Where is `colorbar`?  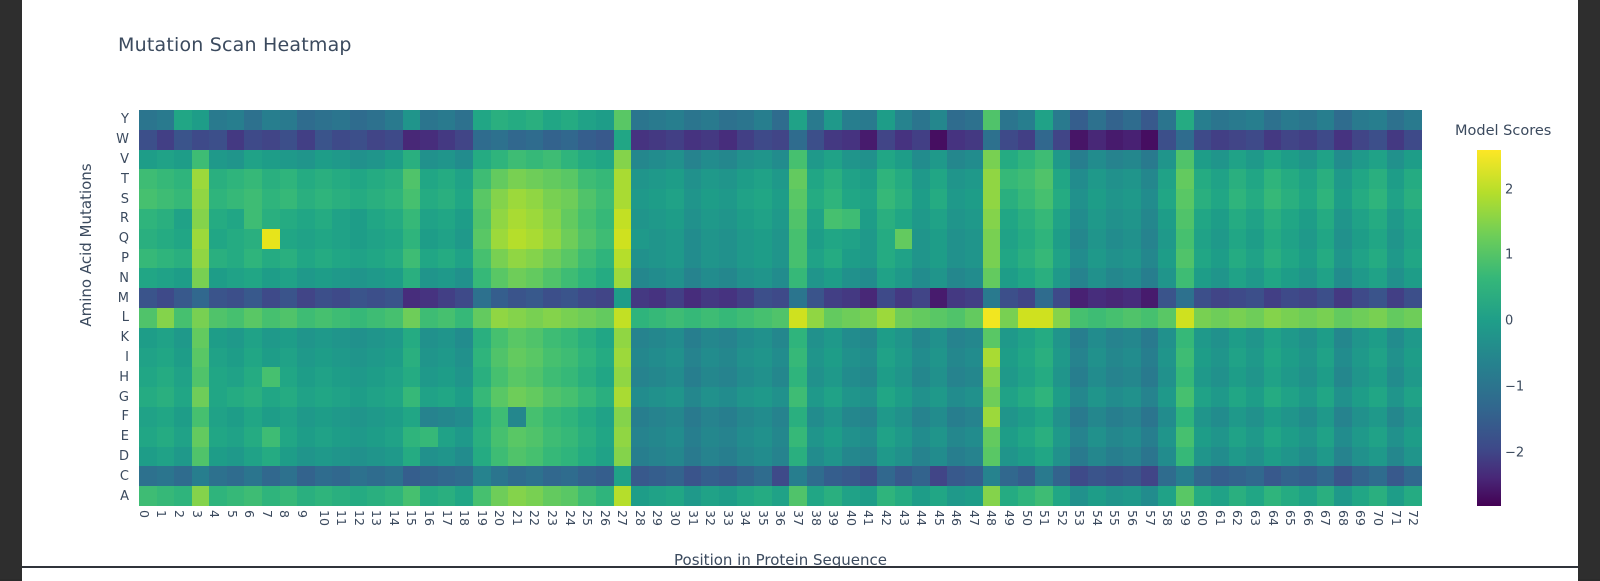
colorbar is located at coordinates (1489, 328).